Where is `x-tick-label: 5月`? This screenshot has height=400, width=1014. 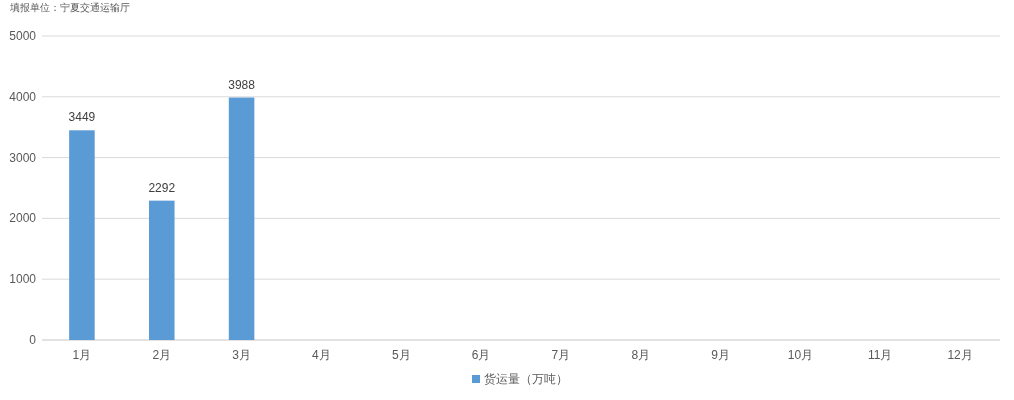 x-tick-label: 5月 is located at coordinates (401, 355).